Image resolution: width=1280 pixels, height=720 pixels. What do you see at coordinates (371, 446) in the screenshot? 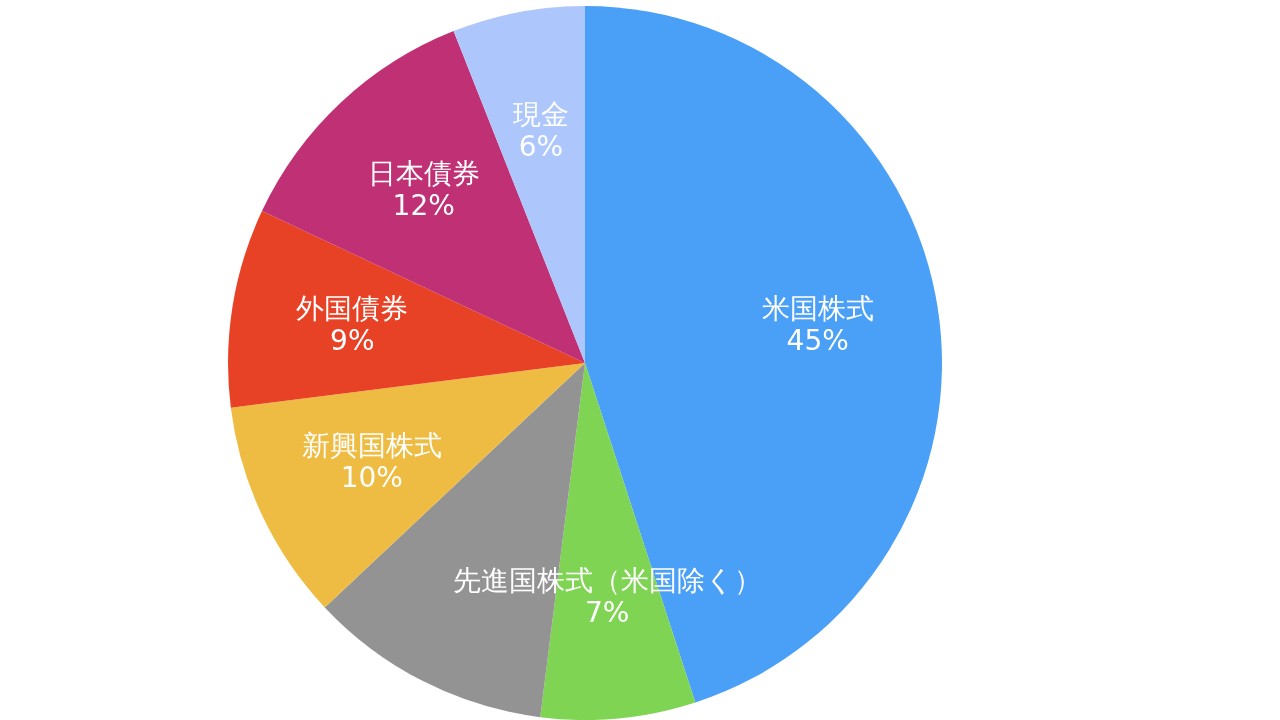
I see `slice-label: 新興国株式` at bounding box center [371, 446].